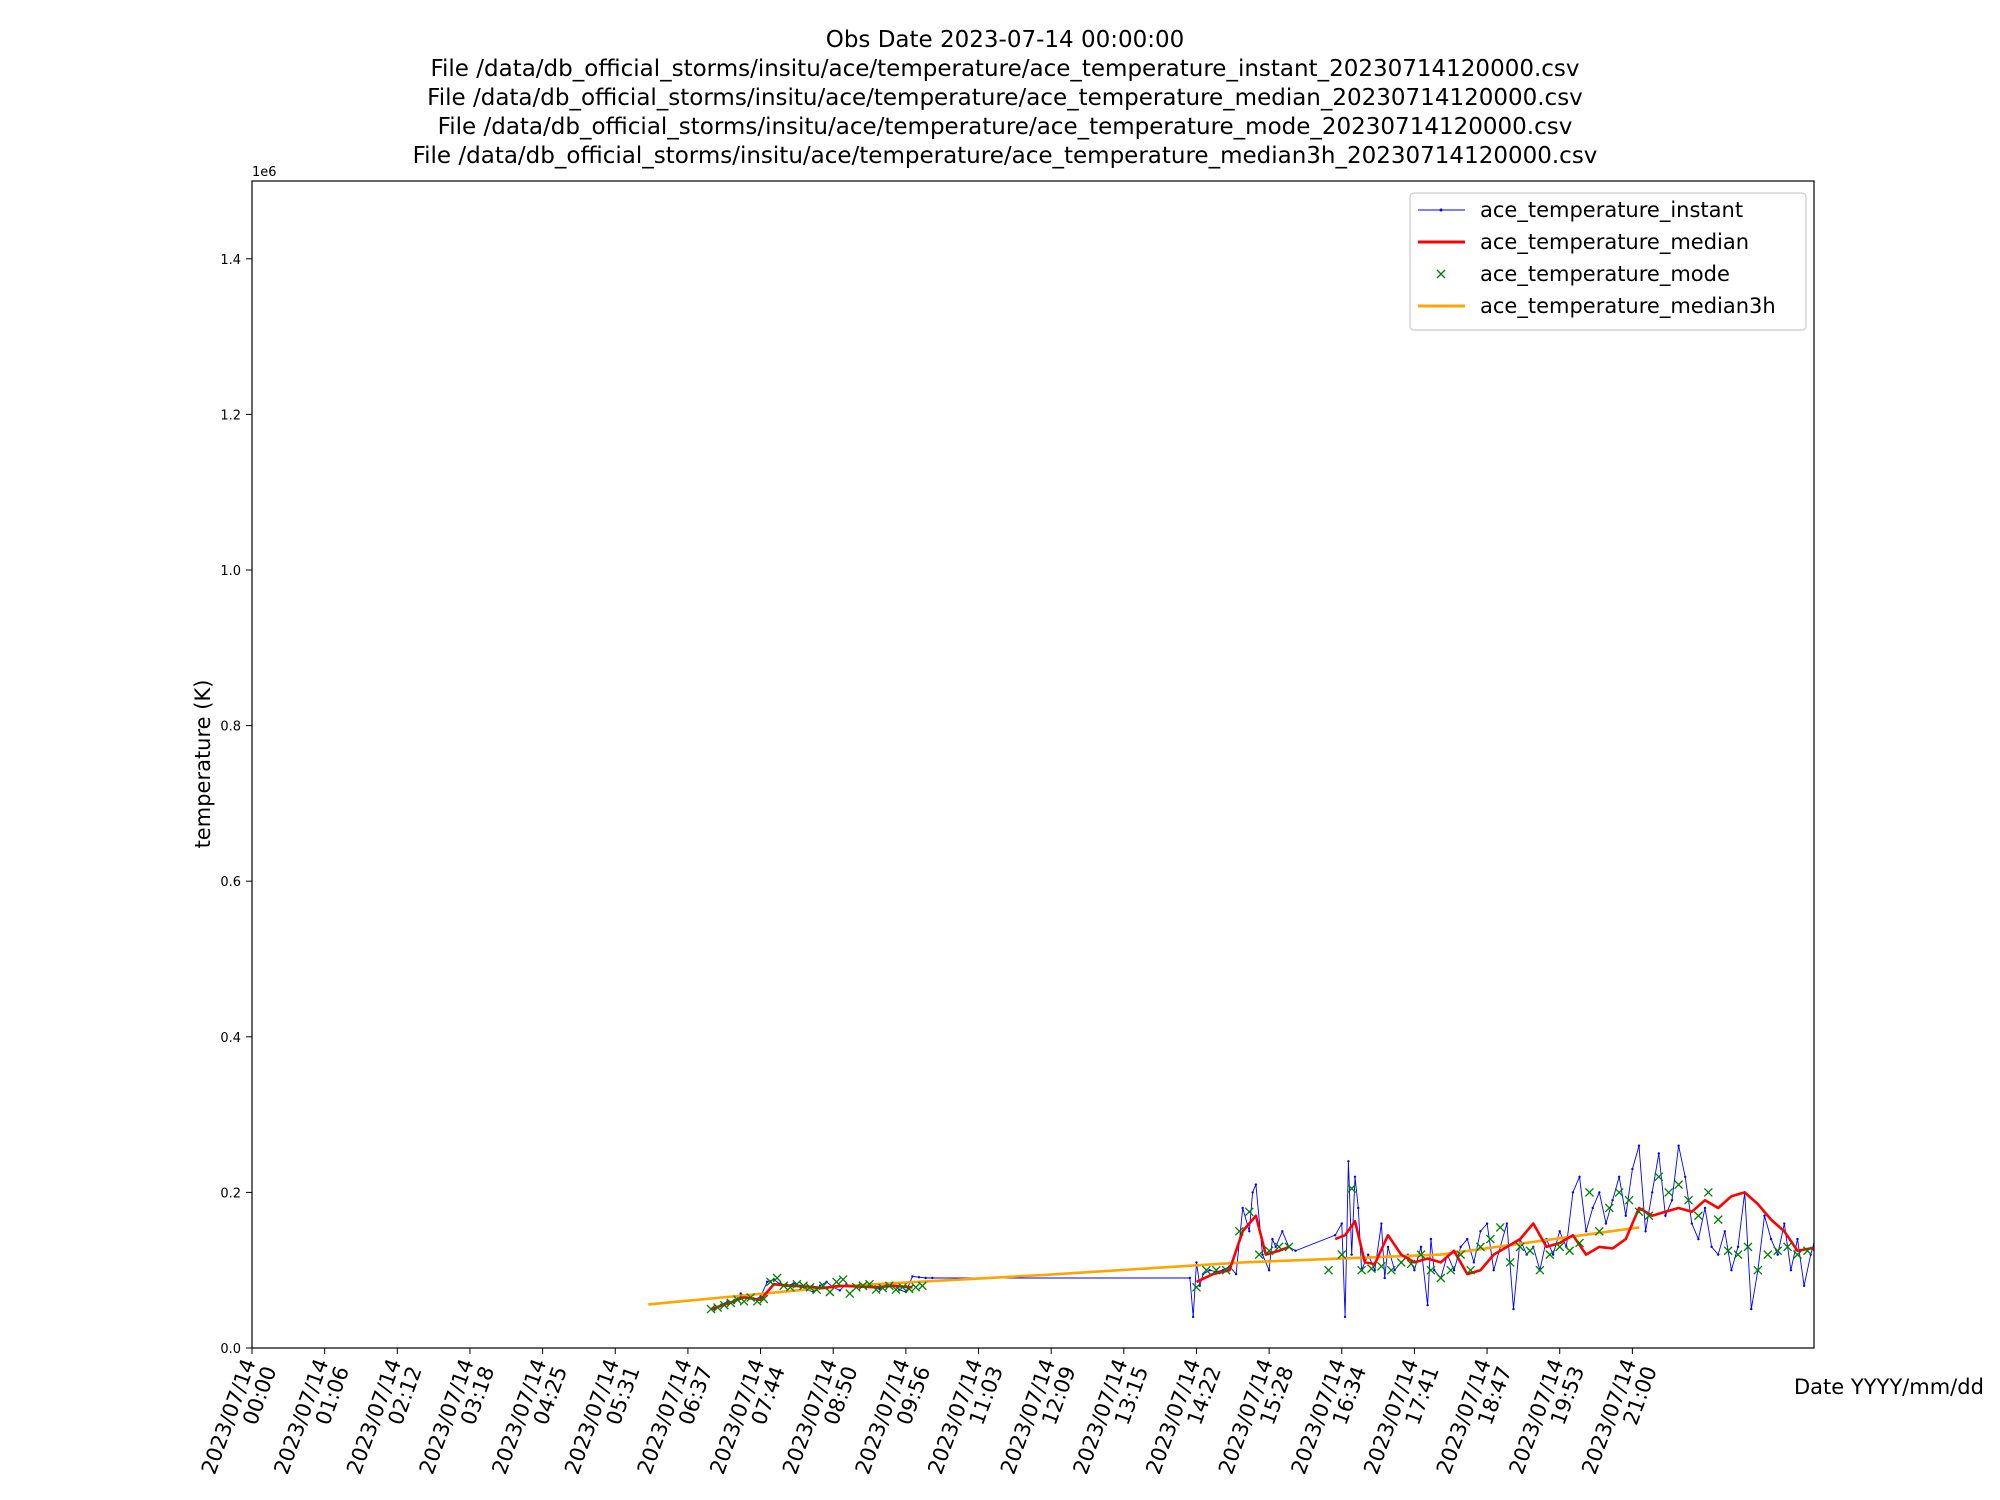 This screenshot has width=2000, height=1500. Describe the element at coordinates (1144, 1266) in the screenshot. I see `series-line-median3h` at that location.